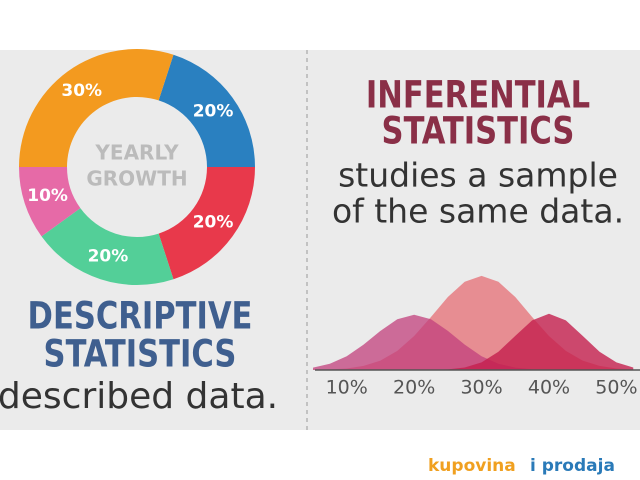  I want to click on title: INFERENTIAL, so click(478, 95).